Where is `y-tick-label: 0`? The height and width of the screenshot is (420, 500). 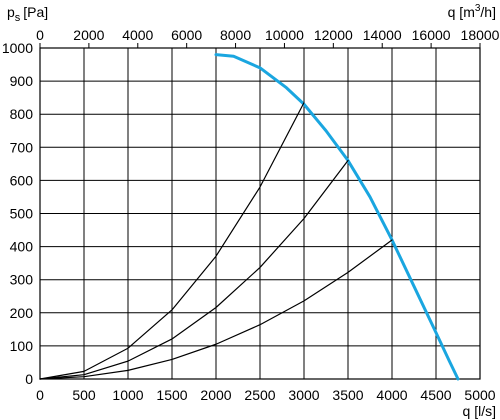 y-tick-label: 0 is located at coordinates (29, 379).